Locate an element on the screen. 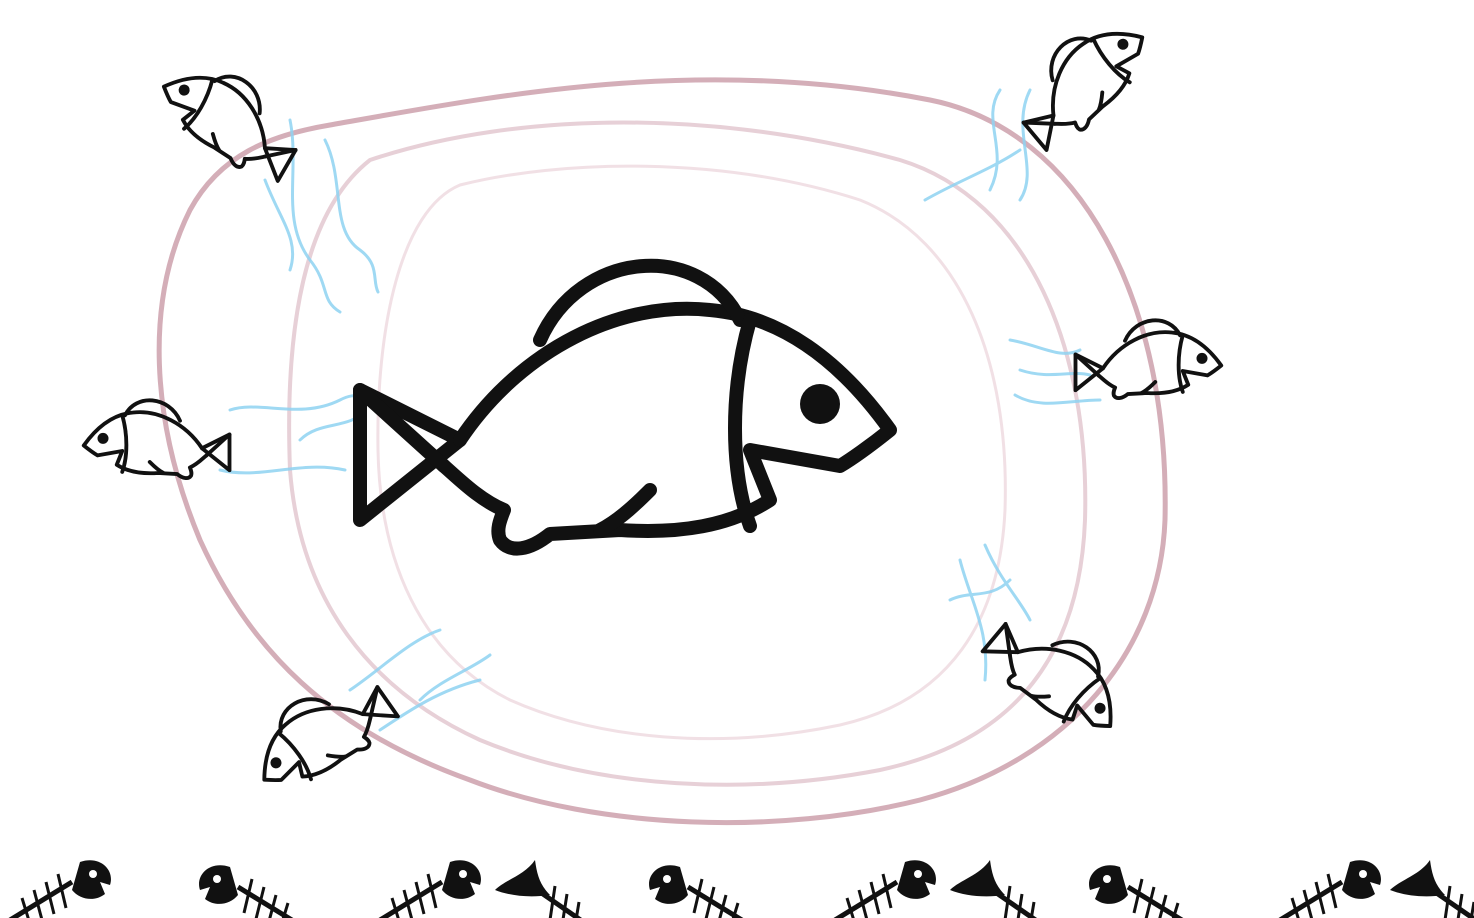 The image size is (1474, 918). small-fish-icon-left is located at coordinates (156, 439).